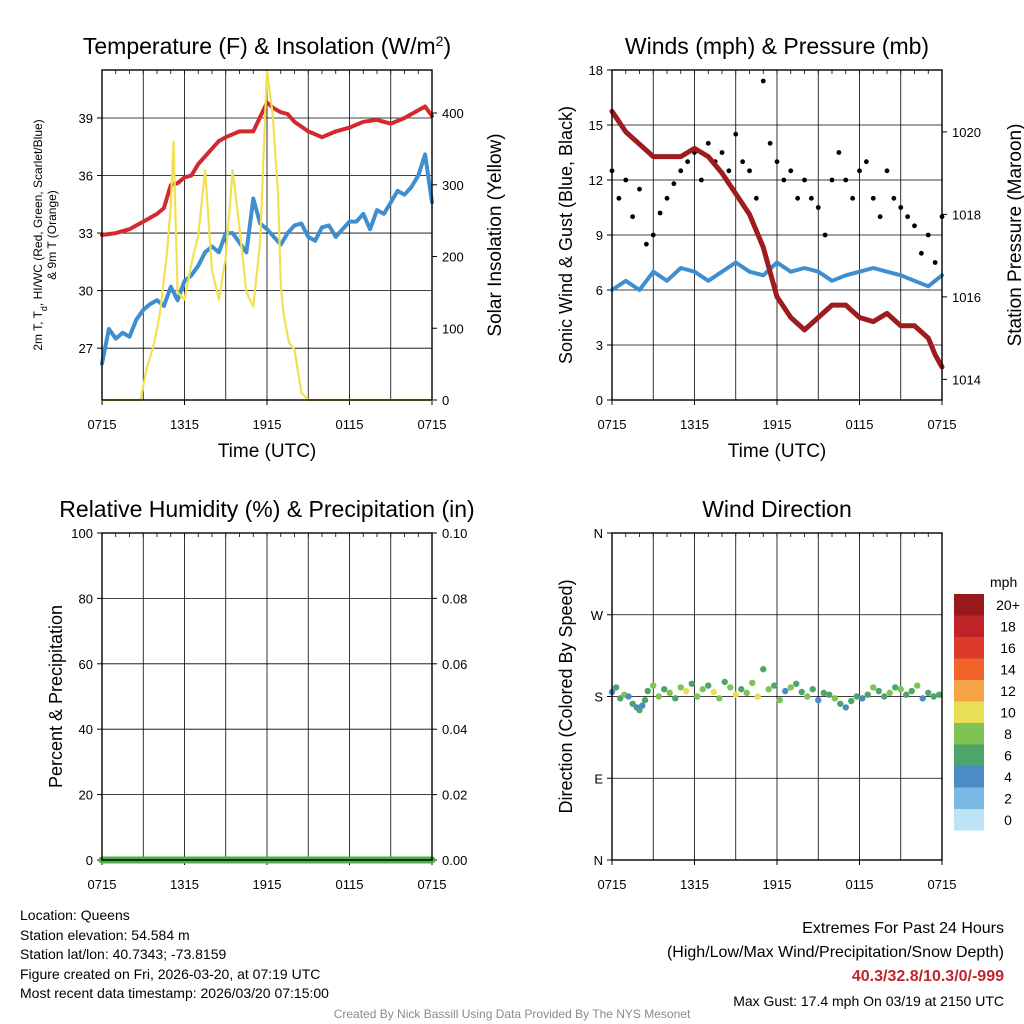  What do you see at coordinates (267, 884) in the screenshot?
I see `rh-xtick-label: 1915` at bounding box center [267, 884].